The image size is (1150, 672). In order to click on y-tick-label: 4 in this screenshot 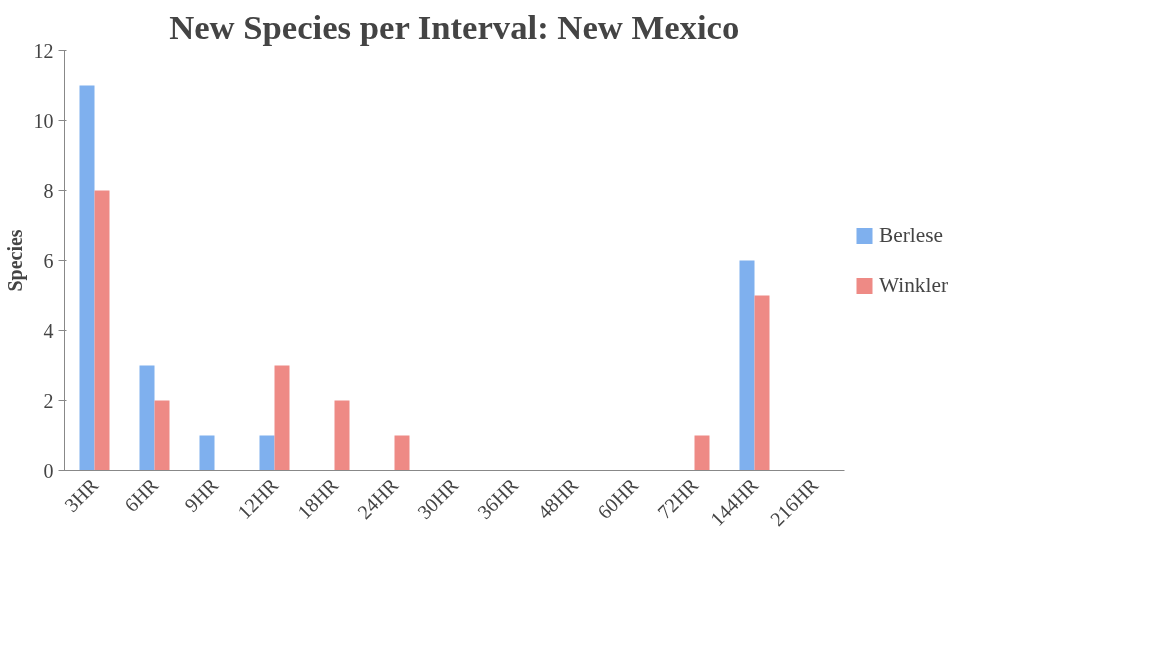, I will do `click(48, 330)`.